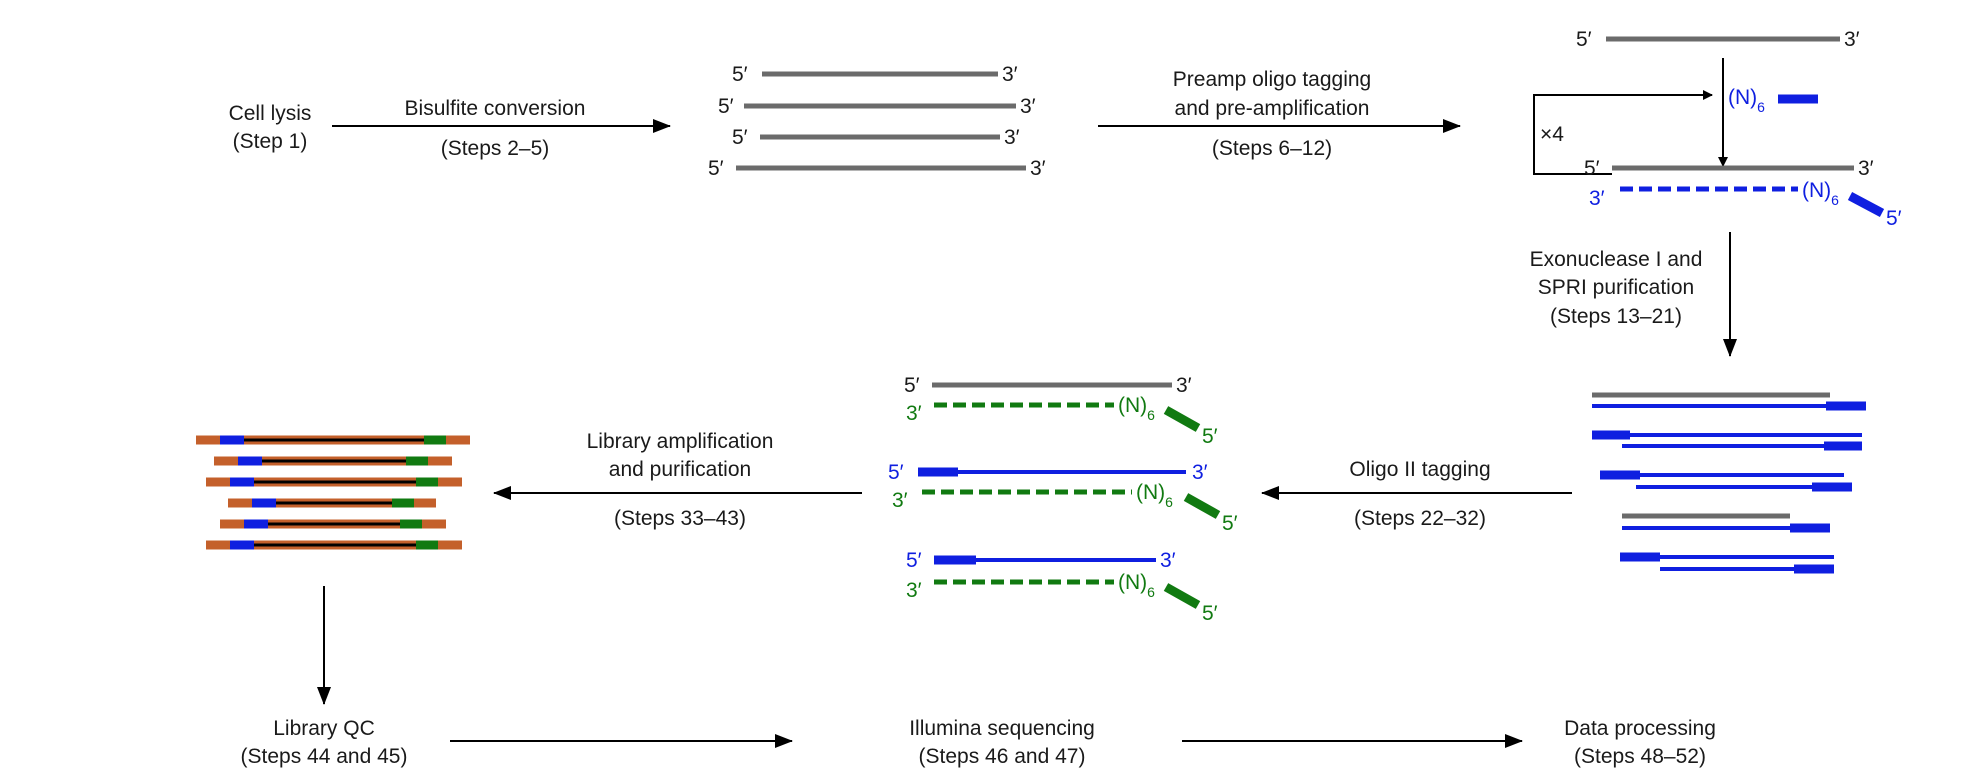 This screenshot has width=1972, height=784. What do you see at coordinates (1640, 728) in the screenshot?
I see `data-processing-title: Data processing` at bounding box center [1640, 728].